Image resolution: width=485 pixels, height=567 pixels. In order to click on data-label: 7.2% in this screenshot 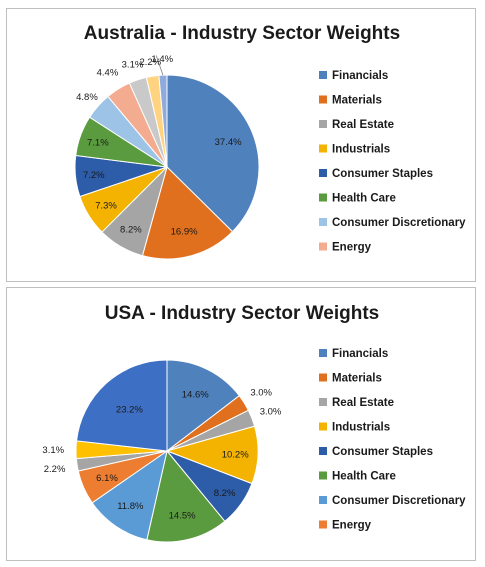, I will do `click(94, 175)`.